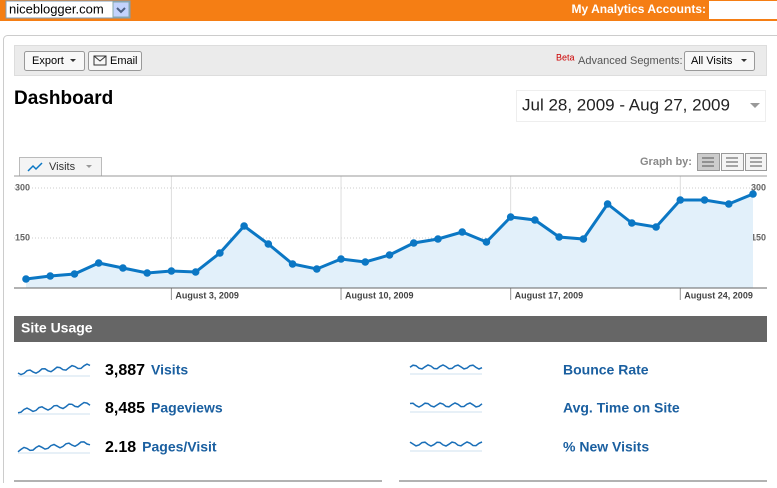  Describe the element at coordinates (630, 61) in the screenshot. I see `segments-label: Advanced Segments:` at that location.